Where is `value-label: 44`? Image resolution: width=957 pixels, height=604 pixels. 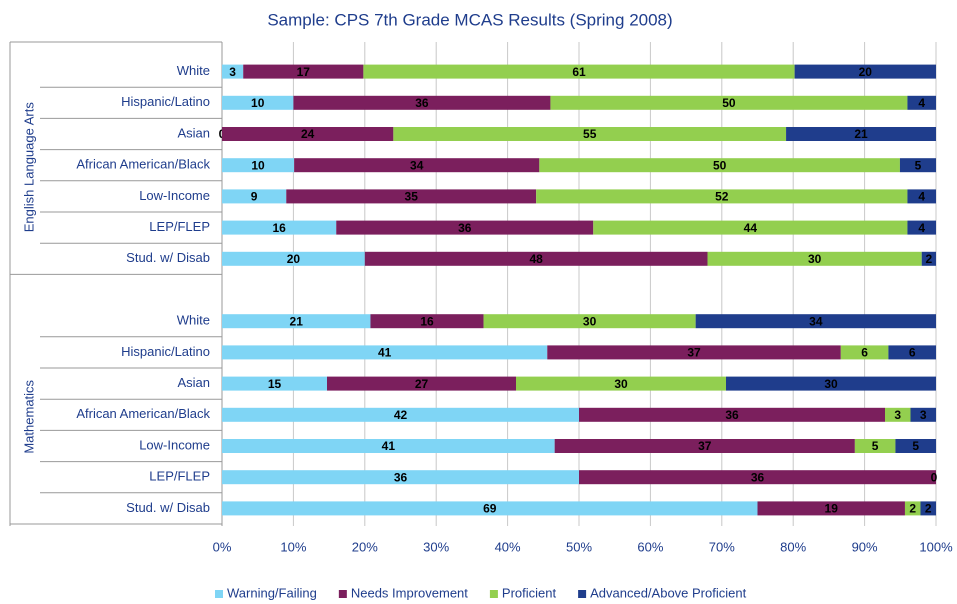 value-label: 44 is located at coordinates (751, 228).